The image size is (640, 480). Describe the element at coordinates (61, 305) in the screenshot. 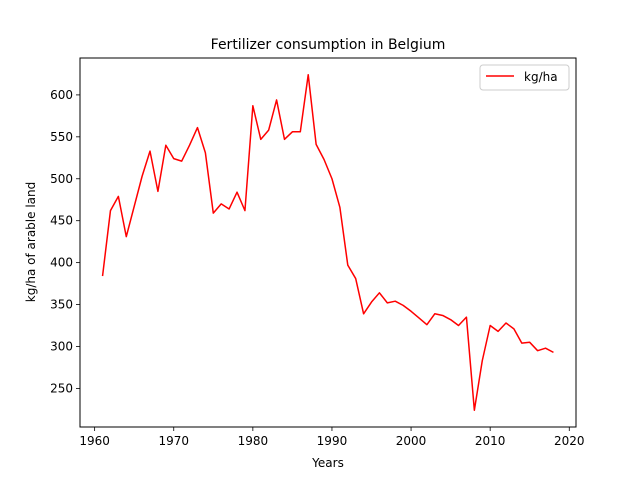

I see `y-tick-label: 350` at that location.